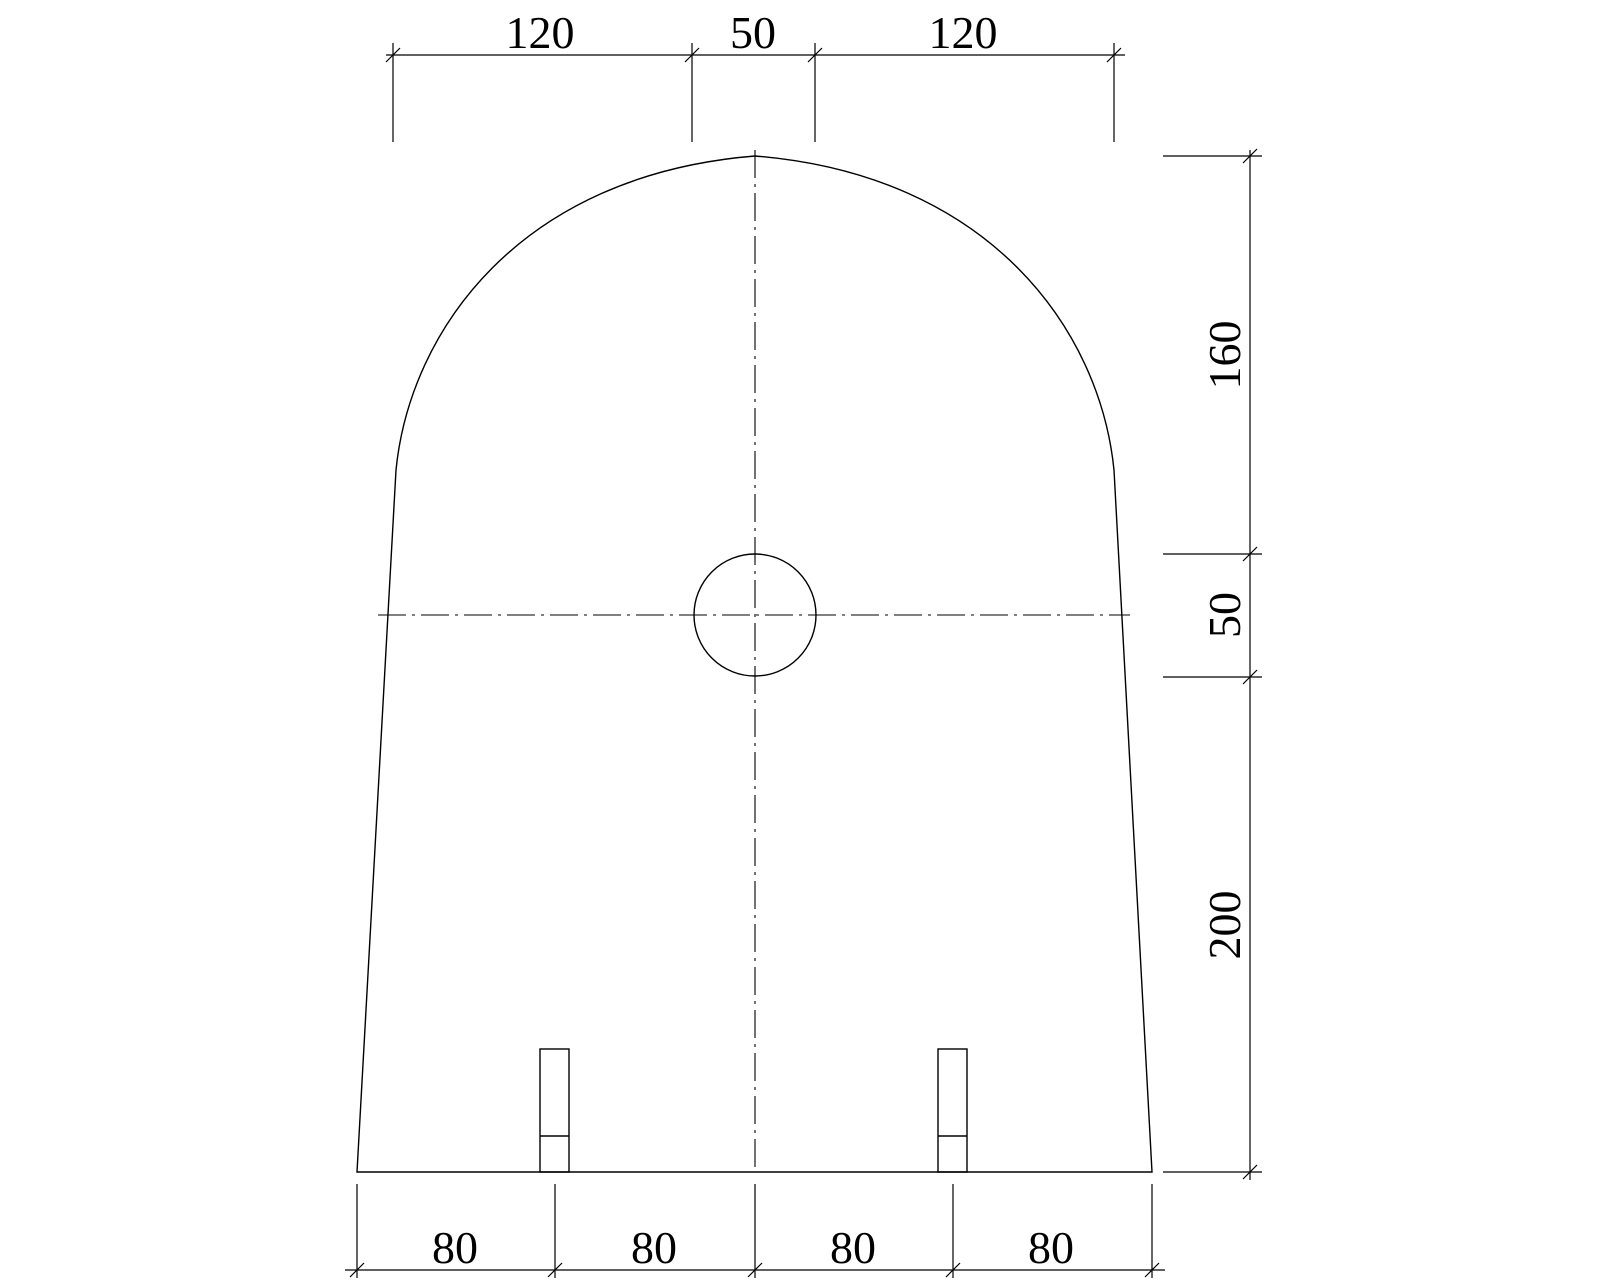  Describe the element at coordinates (755, 1231) in the screenshot. I see `bottom-dimension-chain: 80 80 80 80` at that location.